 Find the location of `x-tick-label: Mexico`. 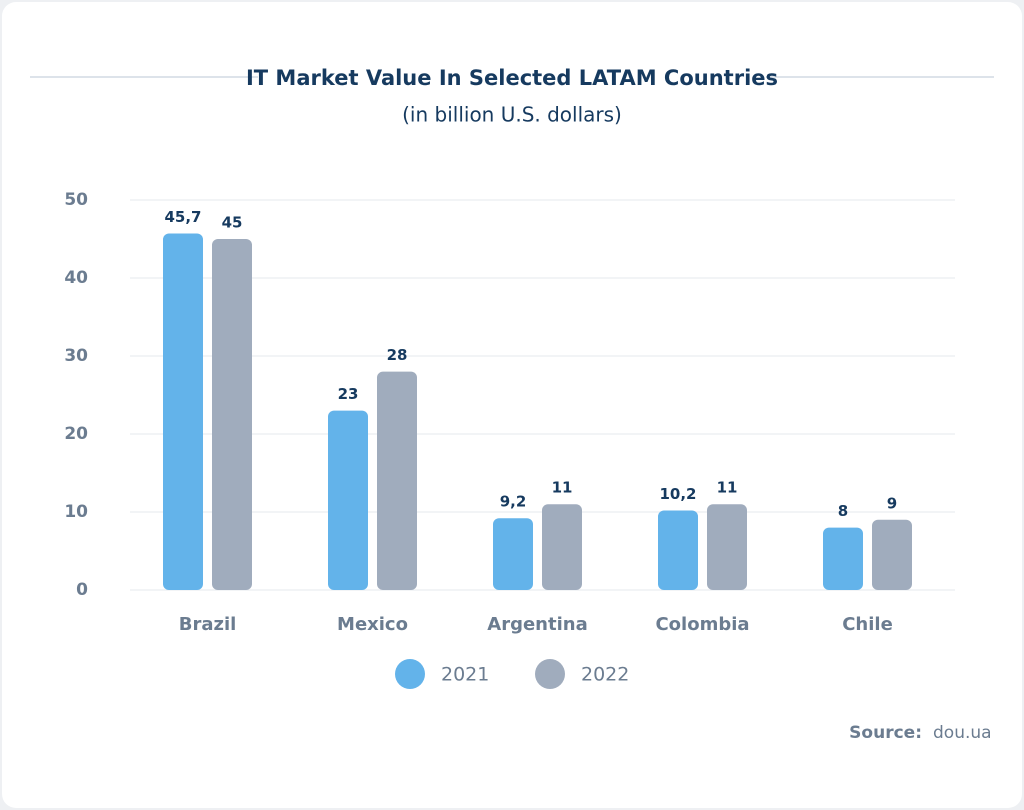

x-tick-label: Mexico is located at coordinates (372, 624).